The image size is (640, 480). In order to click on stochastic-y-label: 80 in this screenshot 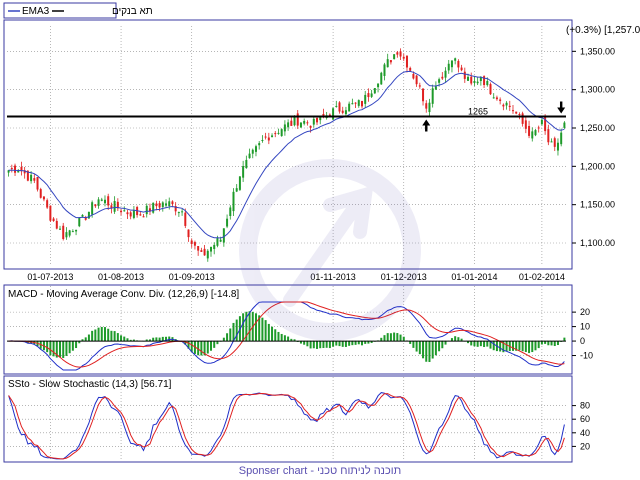, I will do `click(585, 406)`.